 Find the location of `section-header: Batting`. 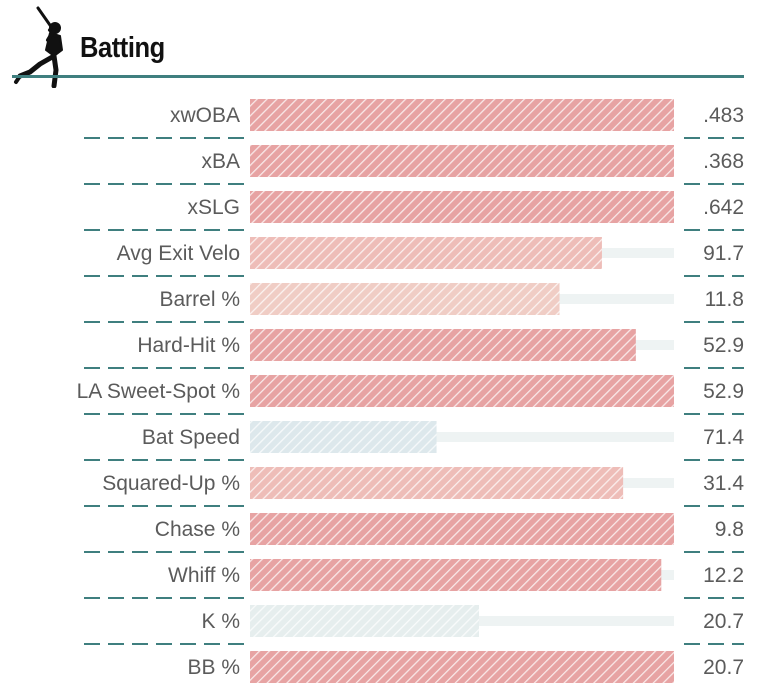

section-header: Batting is located at coordinates (382, 44).